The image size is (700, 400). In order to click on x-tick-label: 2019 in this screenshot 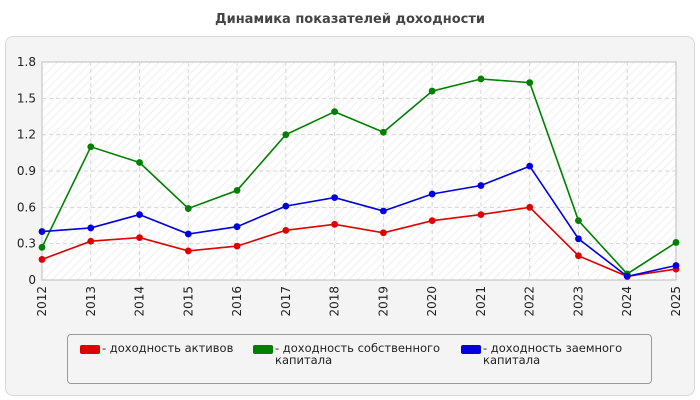, I will do `click(383, 301)`.